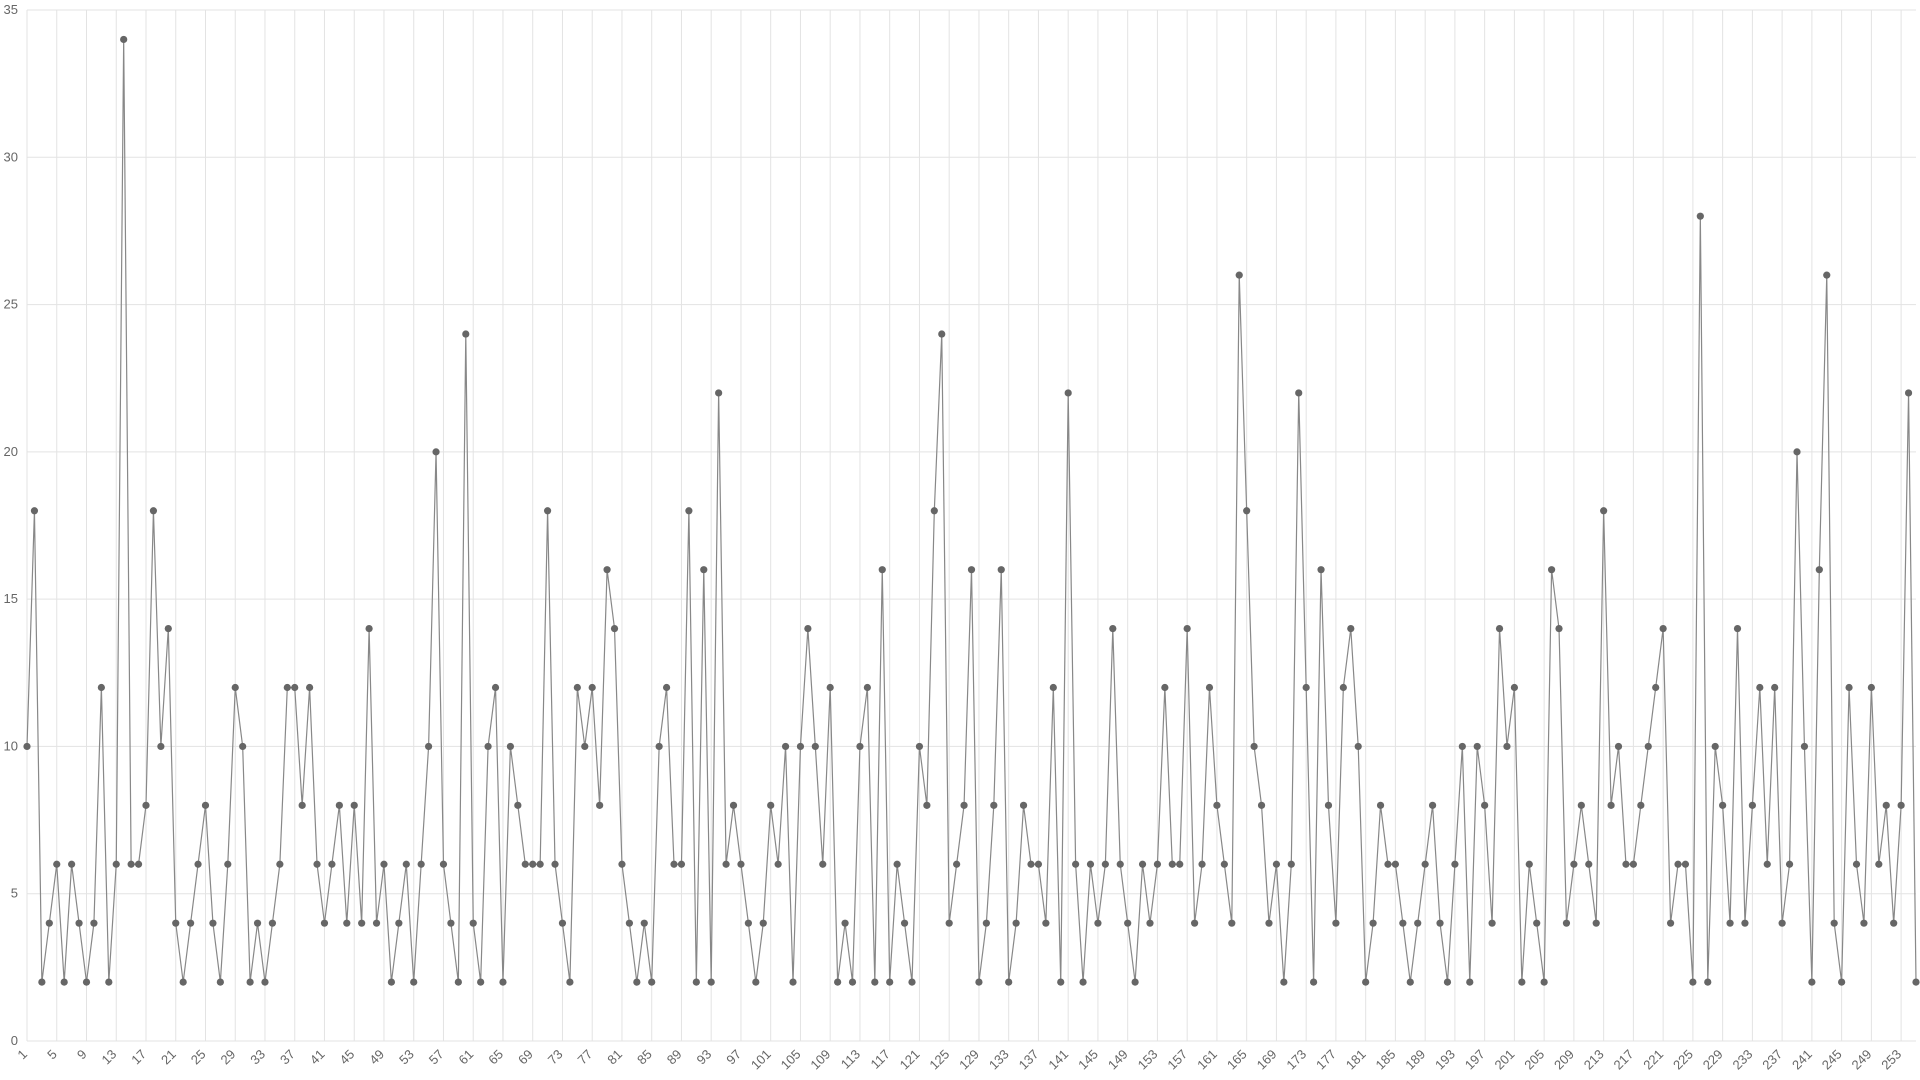 The image size is (1920, 1080). Describe the element at coordinates (406, 1057) in the screenshot. I see `x-tick-label: 53` at that location.